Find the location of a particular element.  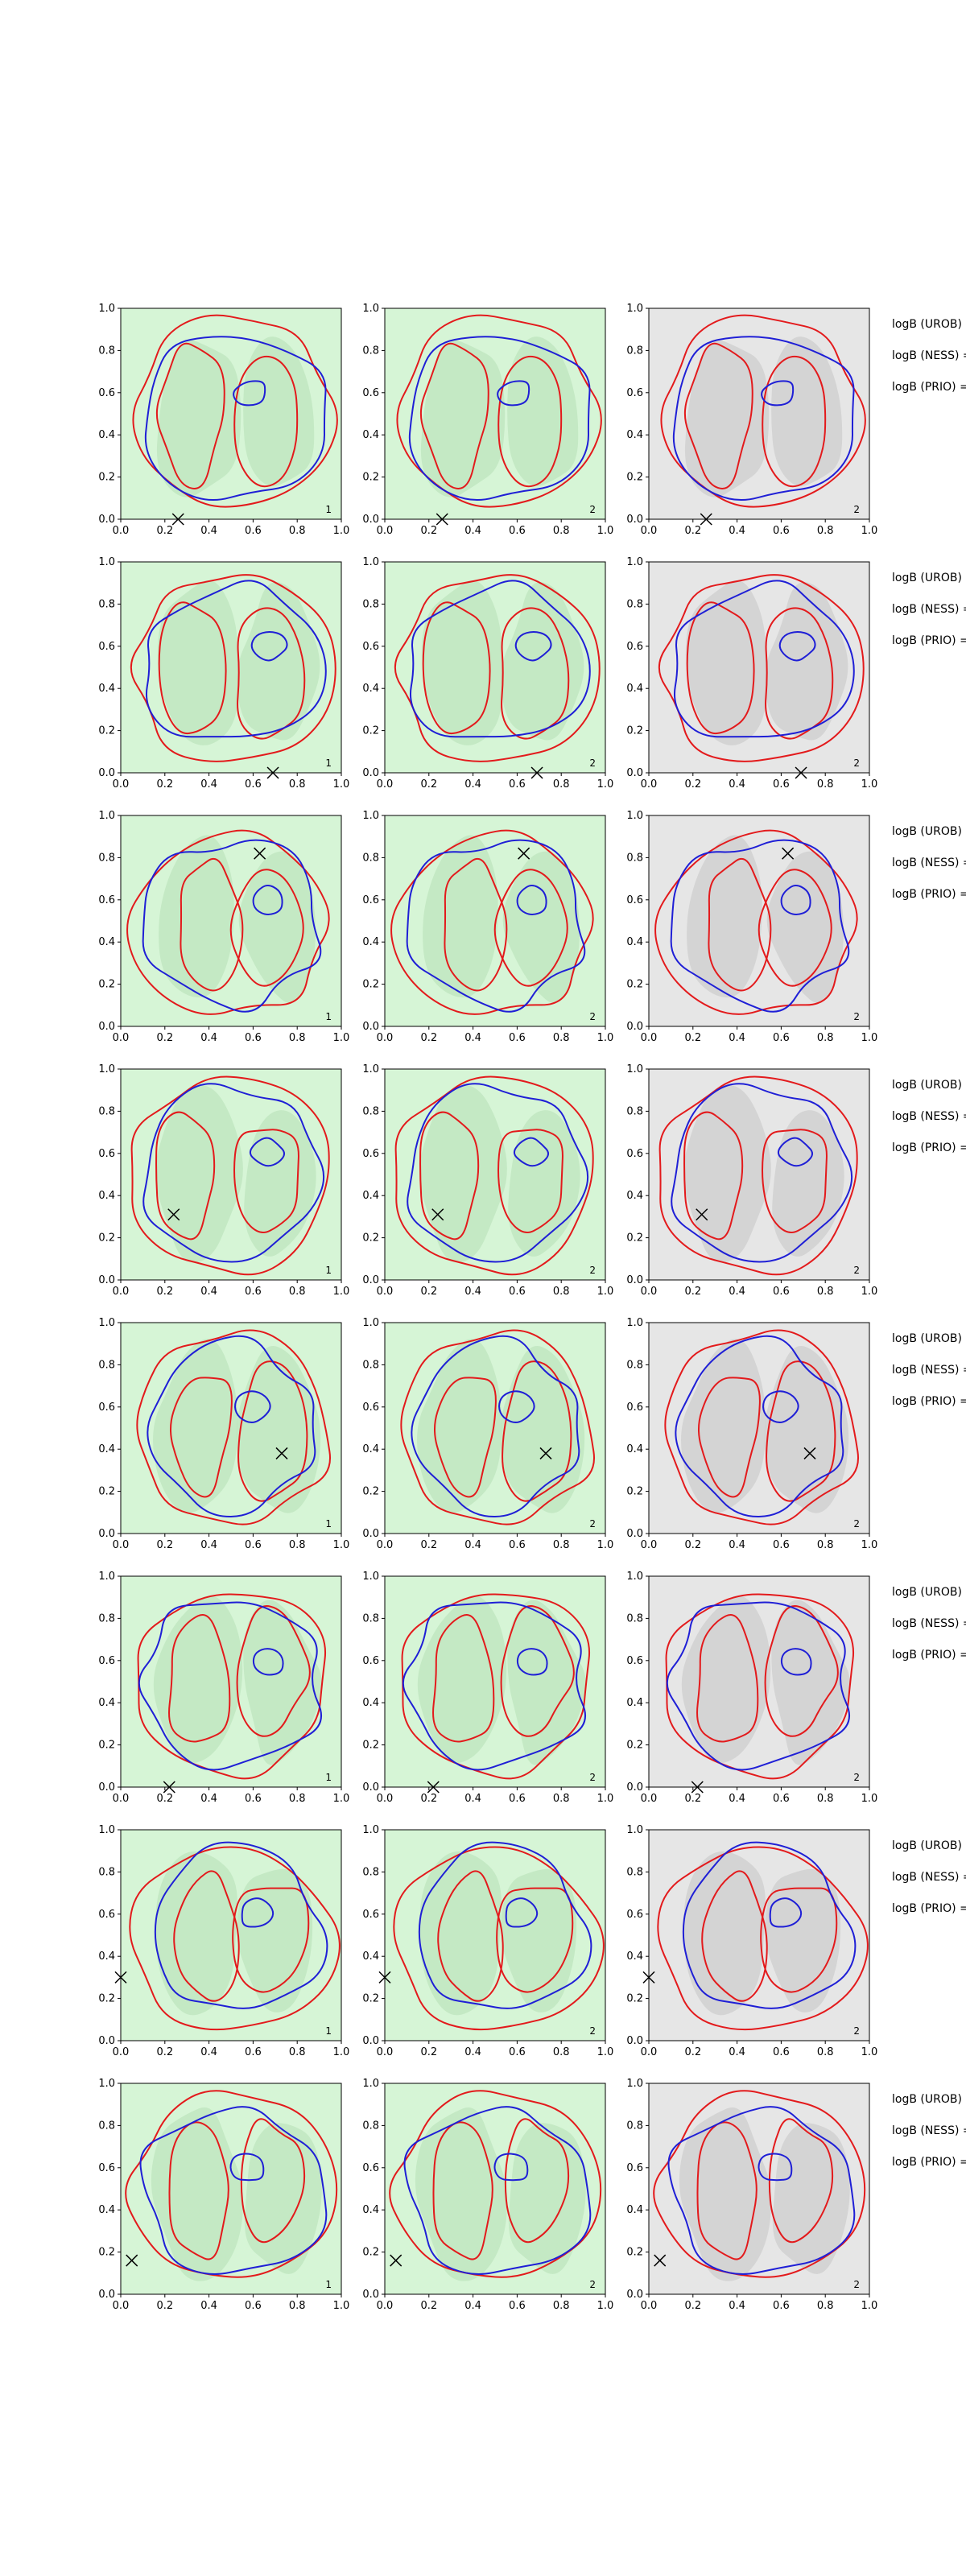

panel-r7-c2: 2 0.00.0 0.2 0.2 0.4 0.4 0.6 0.6 0.8 0.8 1.0 1.0 is located at coordinates (751, 2195).